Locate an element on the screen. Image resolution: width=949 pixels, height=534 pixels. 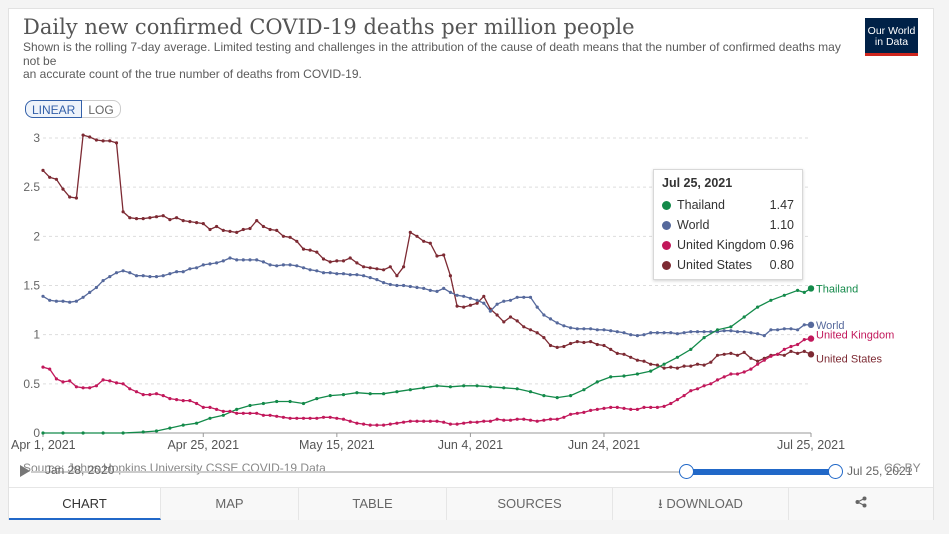
thailand-swatch-icon is located at coordinates (666, 205).